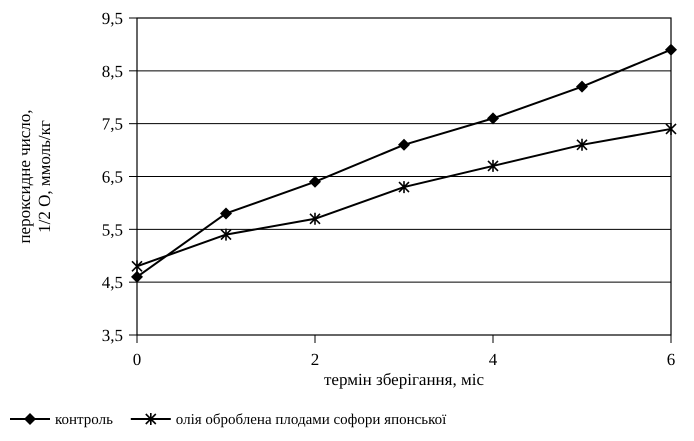 The image size is (694, 441). What do you see at coordinates (112, 335) in the screenshot?
I see `y-tick-label: 3,5` at bounding box center [112, 335].